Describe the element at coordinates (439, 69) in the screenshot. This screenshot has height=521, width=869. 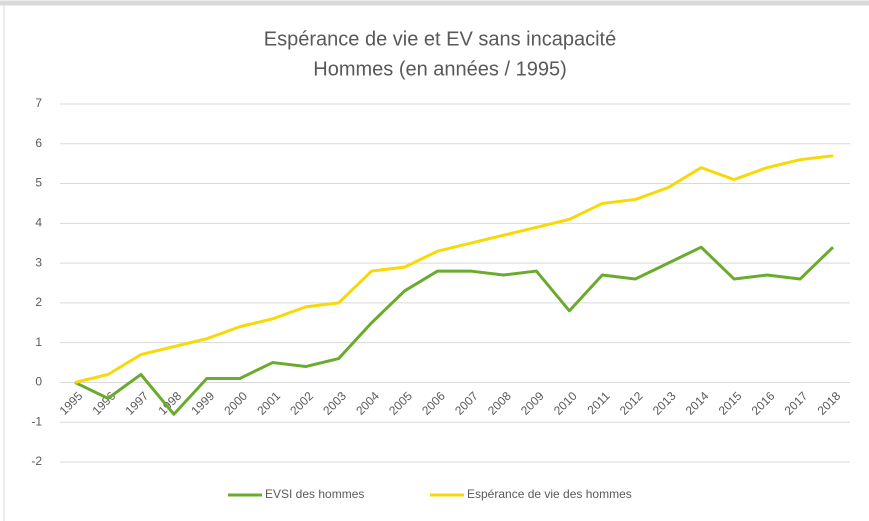
I see `chart-subtitle: Hommes (en années / 1995)` at that location.